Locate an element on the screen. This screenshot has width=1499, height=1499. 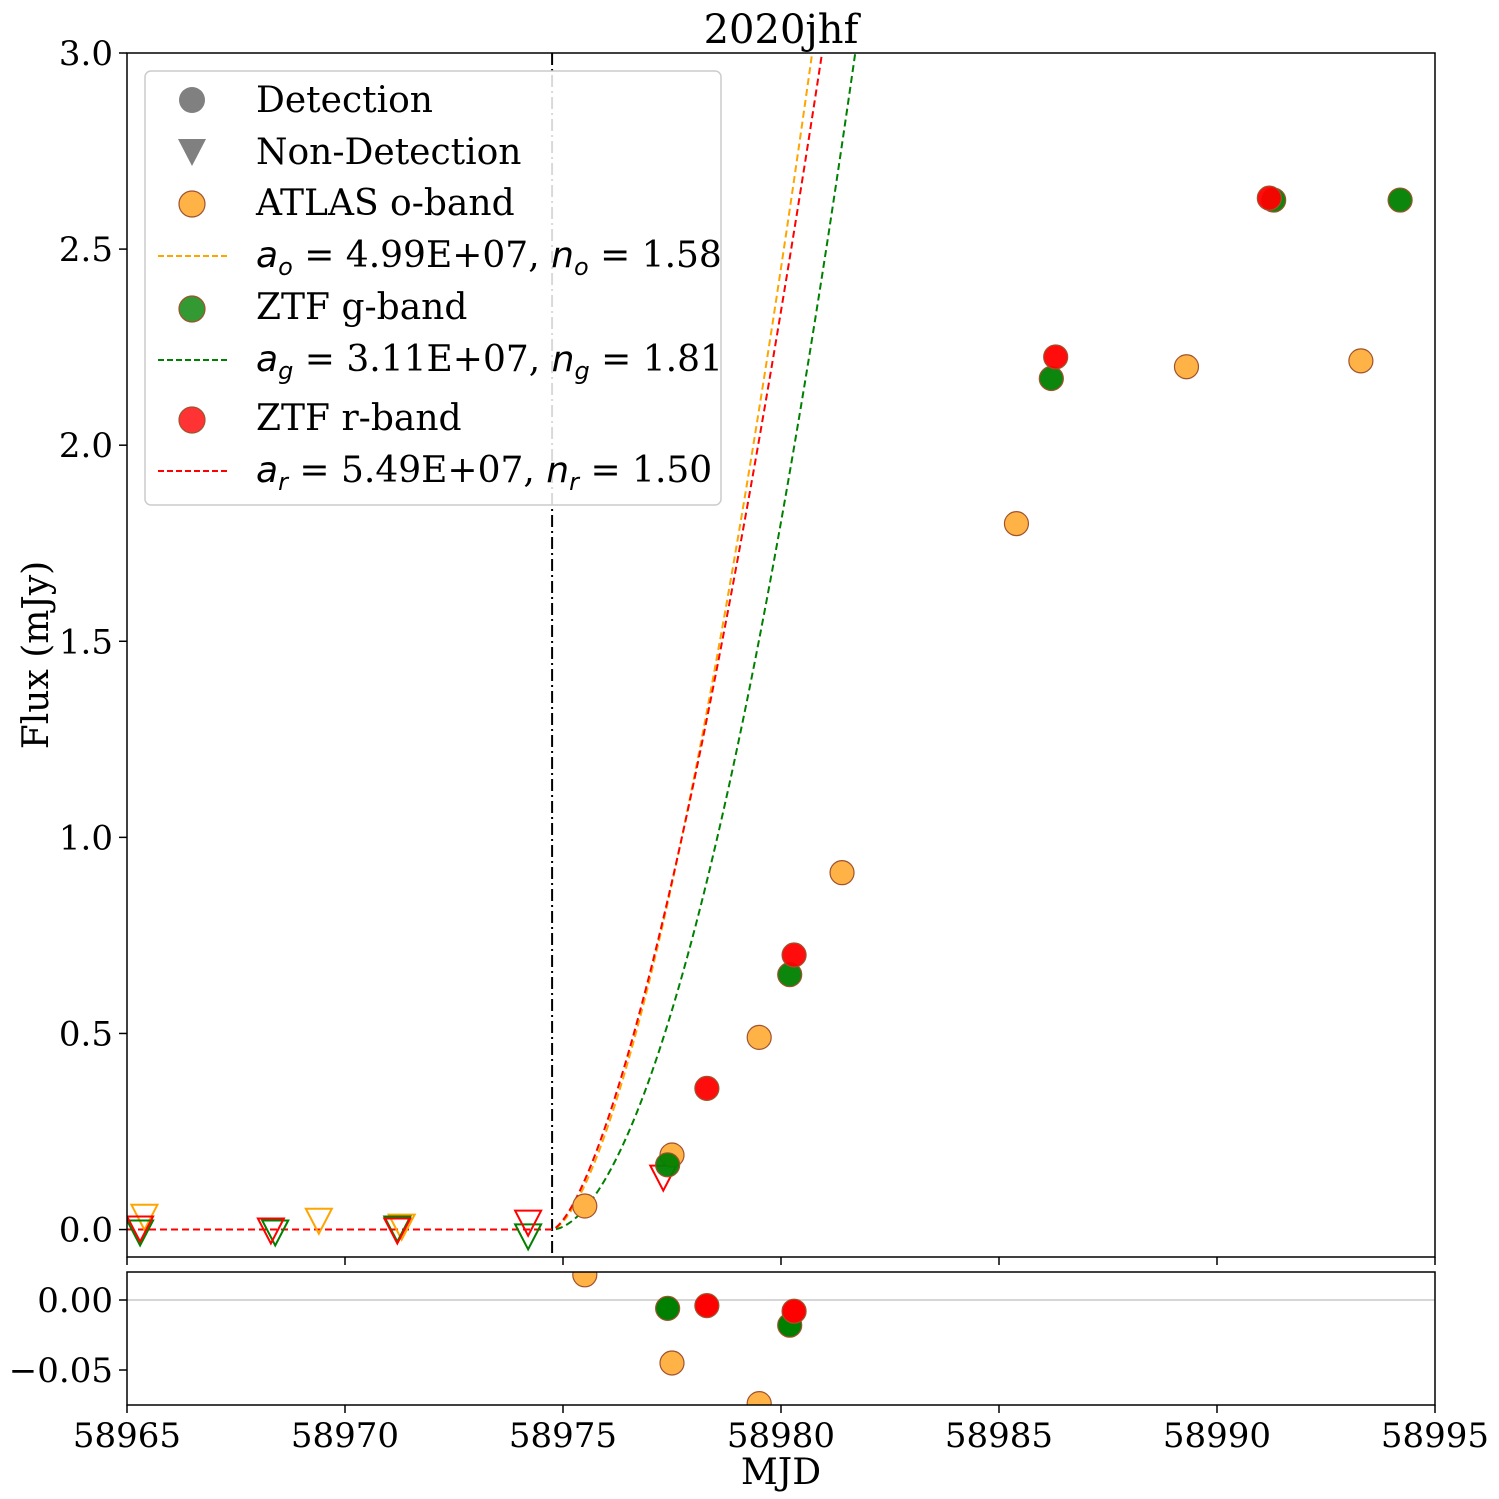
legend-g-marker is located at coordinates (192, 309).